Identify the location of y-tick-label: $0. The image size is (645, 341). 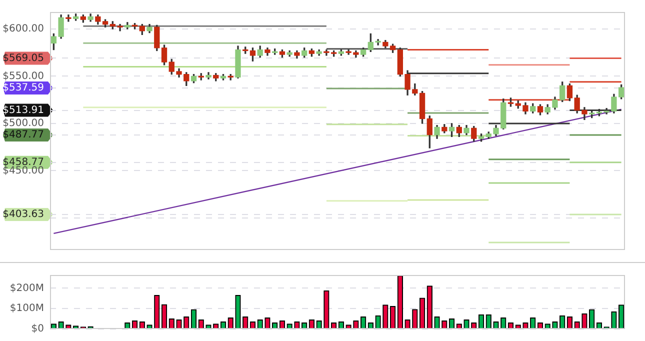
(37, 329).